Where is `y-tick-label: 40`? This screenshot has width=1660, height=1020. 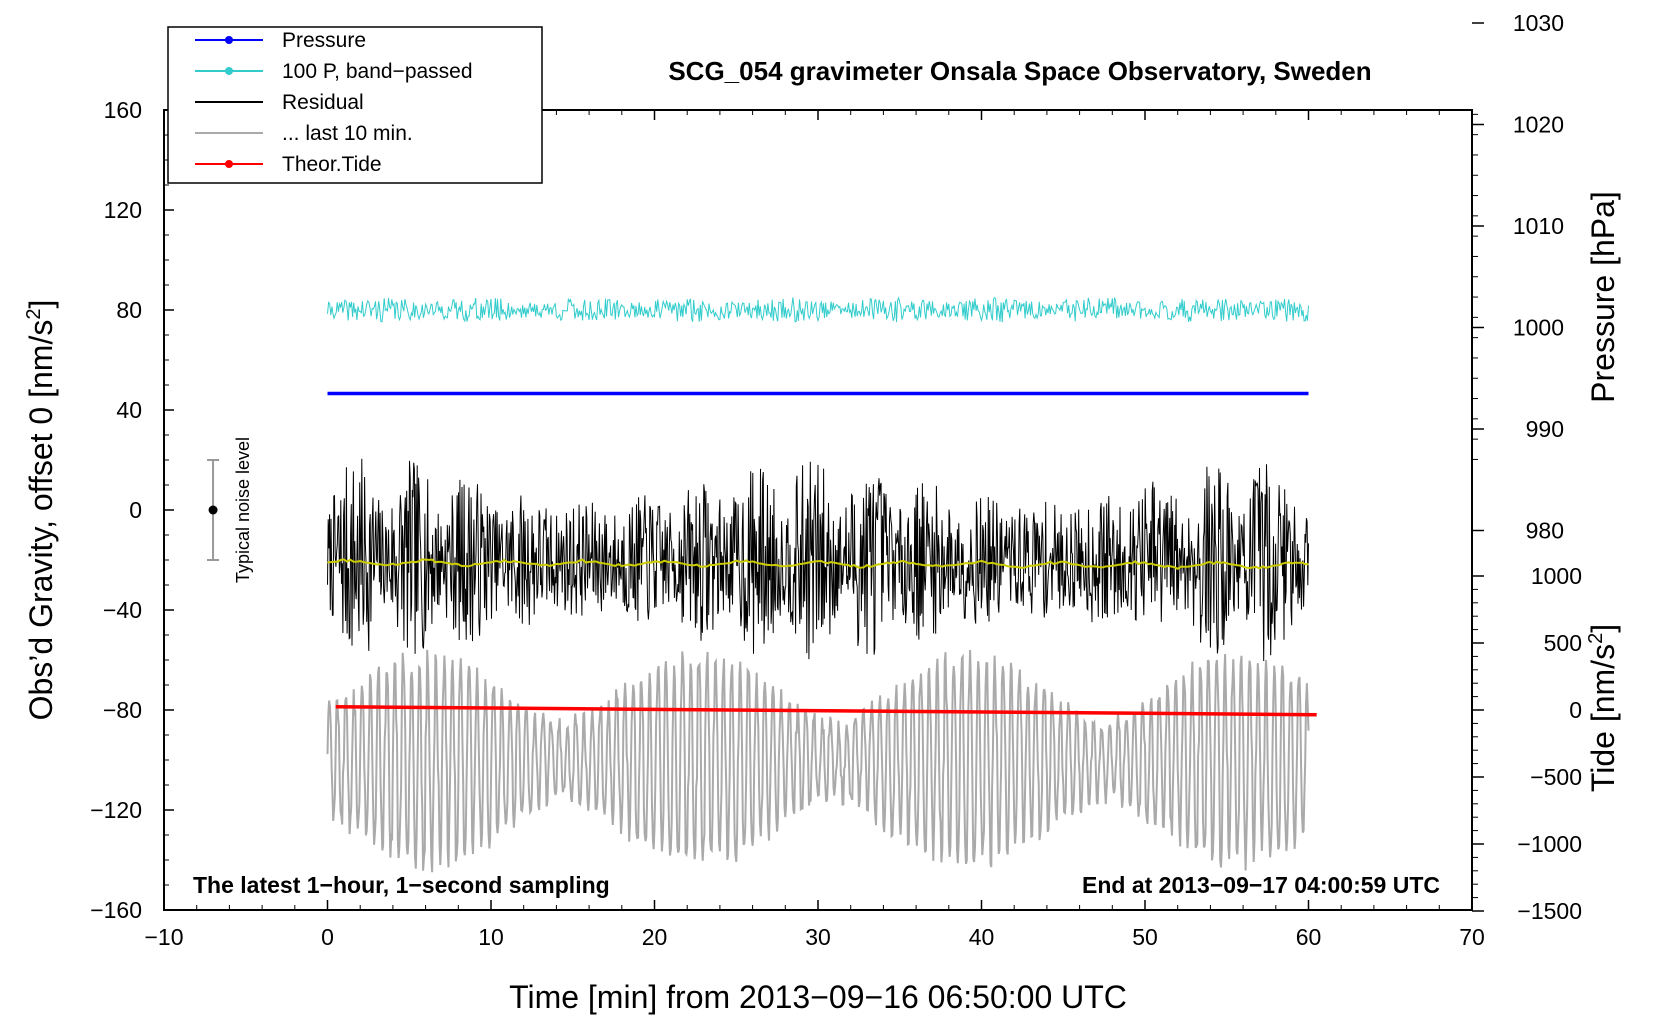
y-tick-label: 40 is located at coordinates (129, 410).